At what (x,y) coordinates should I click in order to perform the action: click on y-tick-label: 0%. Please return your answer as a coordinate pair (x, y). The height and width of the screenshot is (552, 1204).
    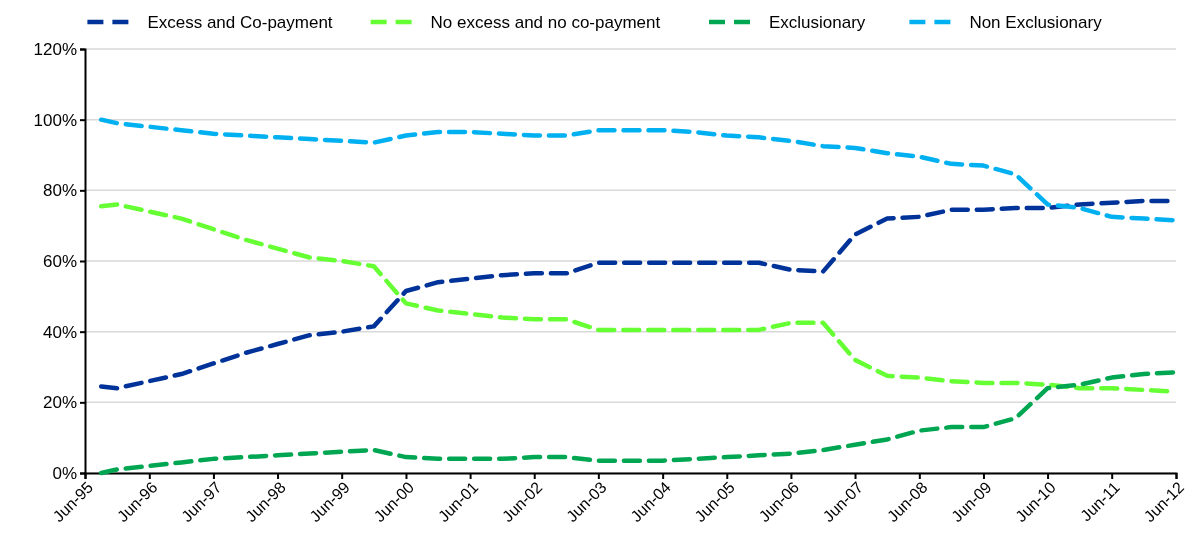
    Looking at the image, I should click on (64, 473).